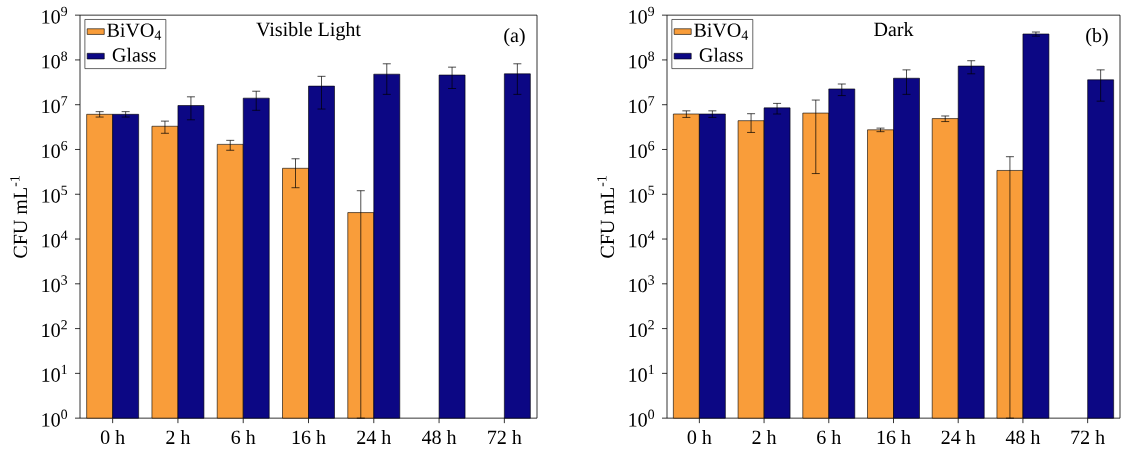 This screenshot has height=455, width=1129. Describe the element at coordinates (308, 31) in the screenshot. I see `chart-title: Visible Light` at that location.